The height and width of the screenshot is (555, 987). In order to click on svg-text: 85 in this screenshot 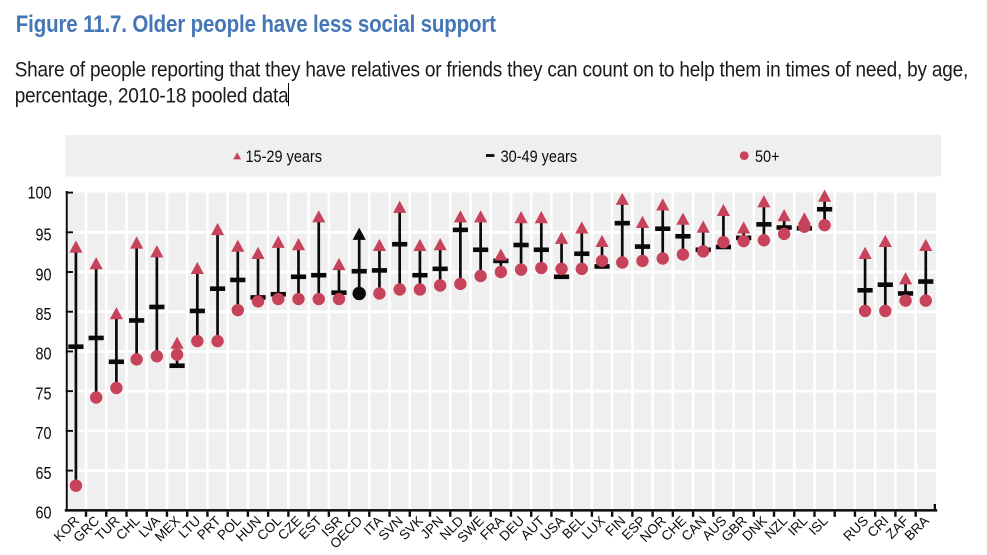, I will do `click(43, 315)`.